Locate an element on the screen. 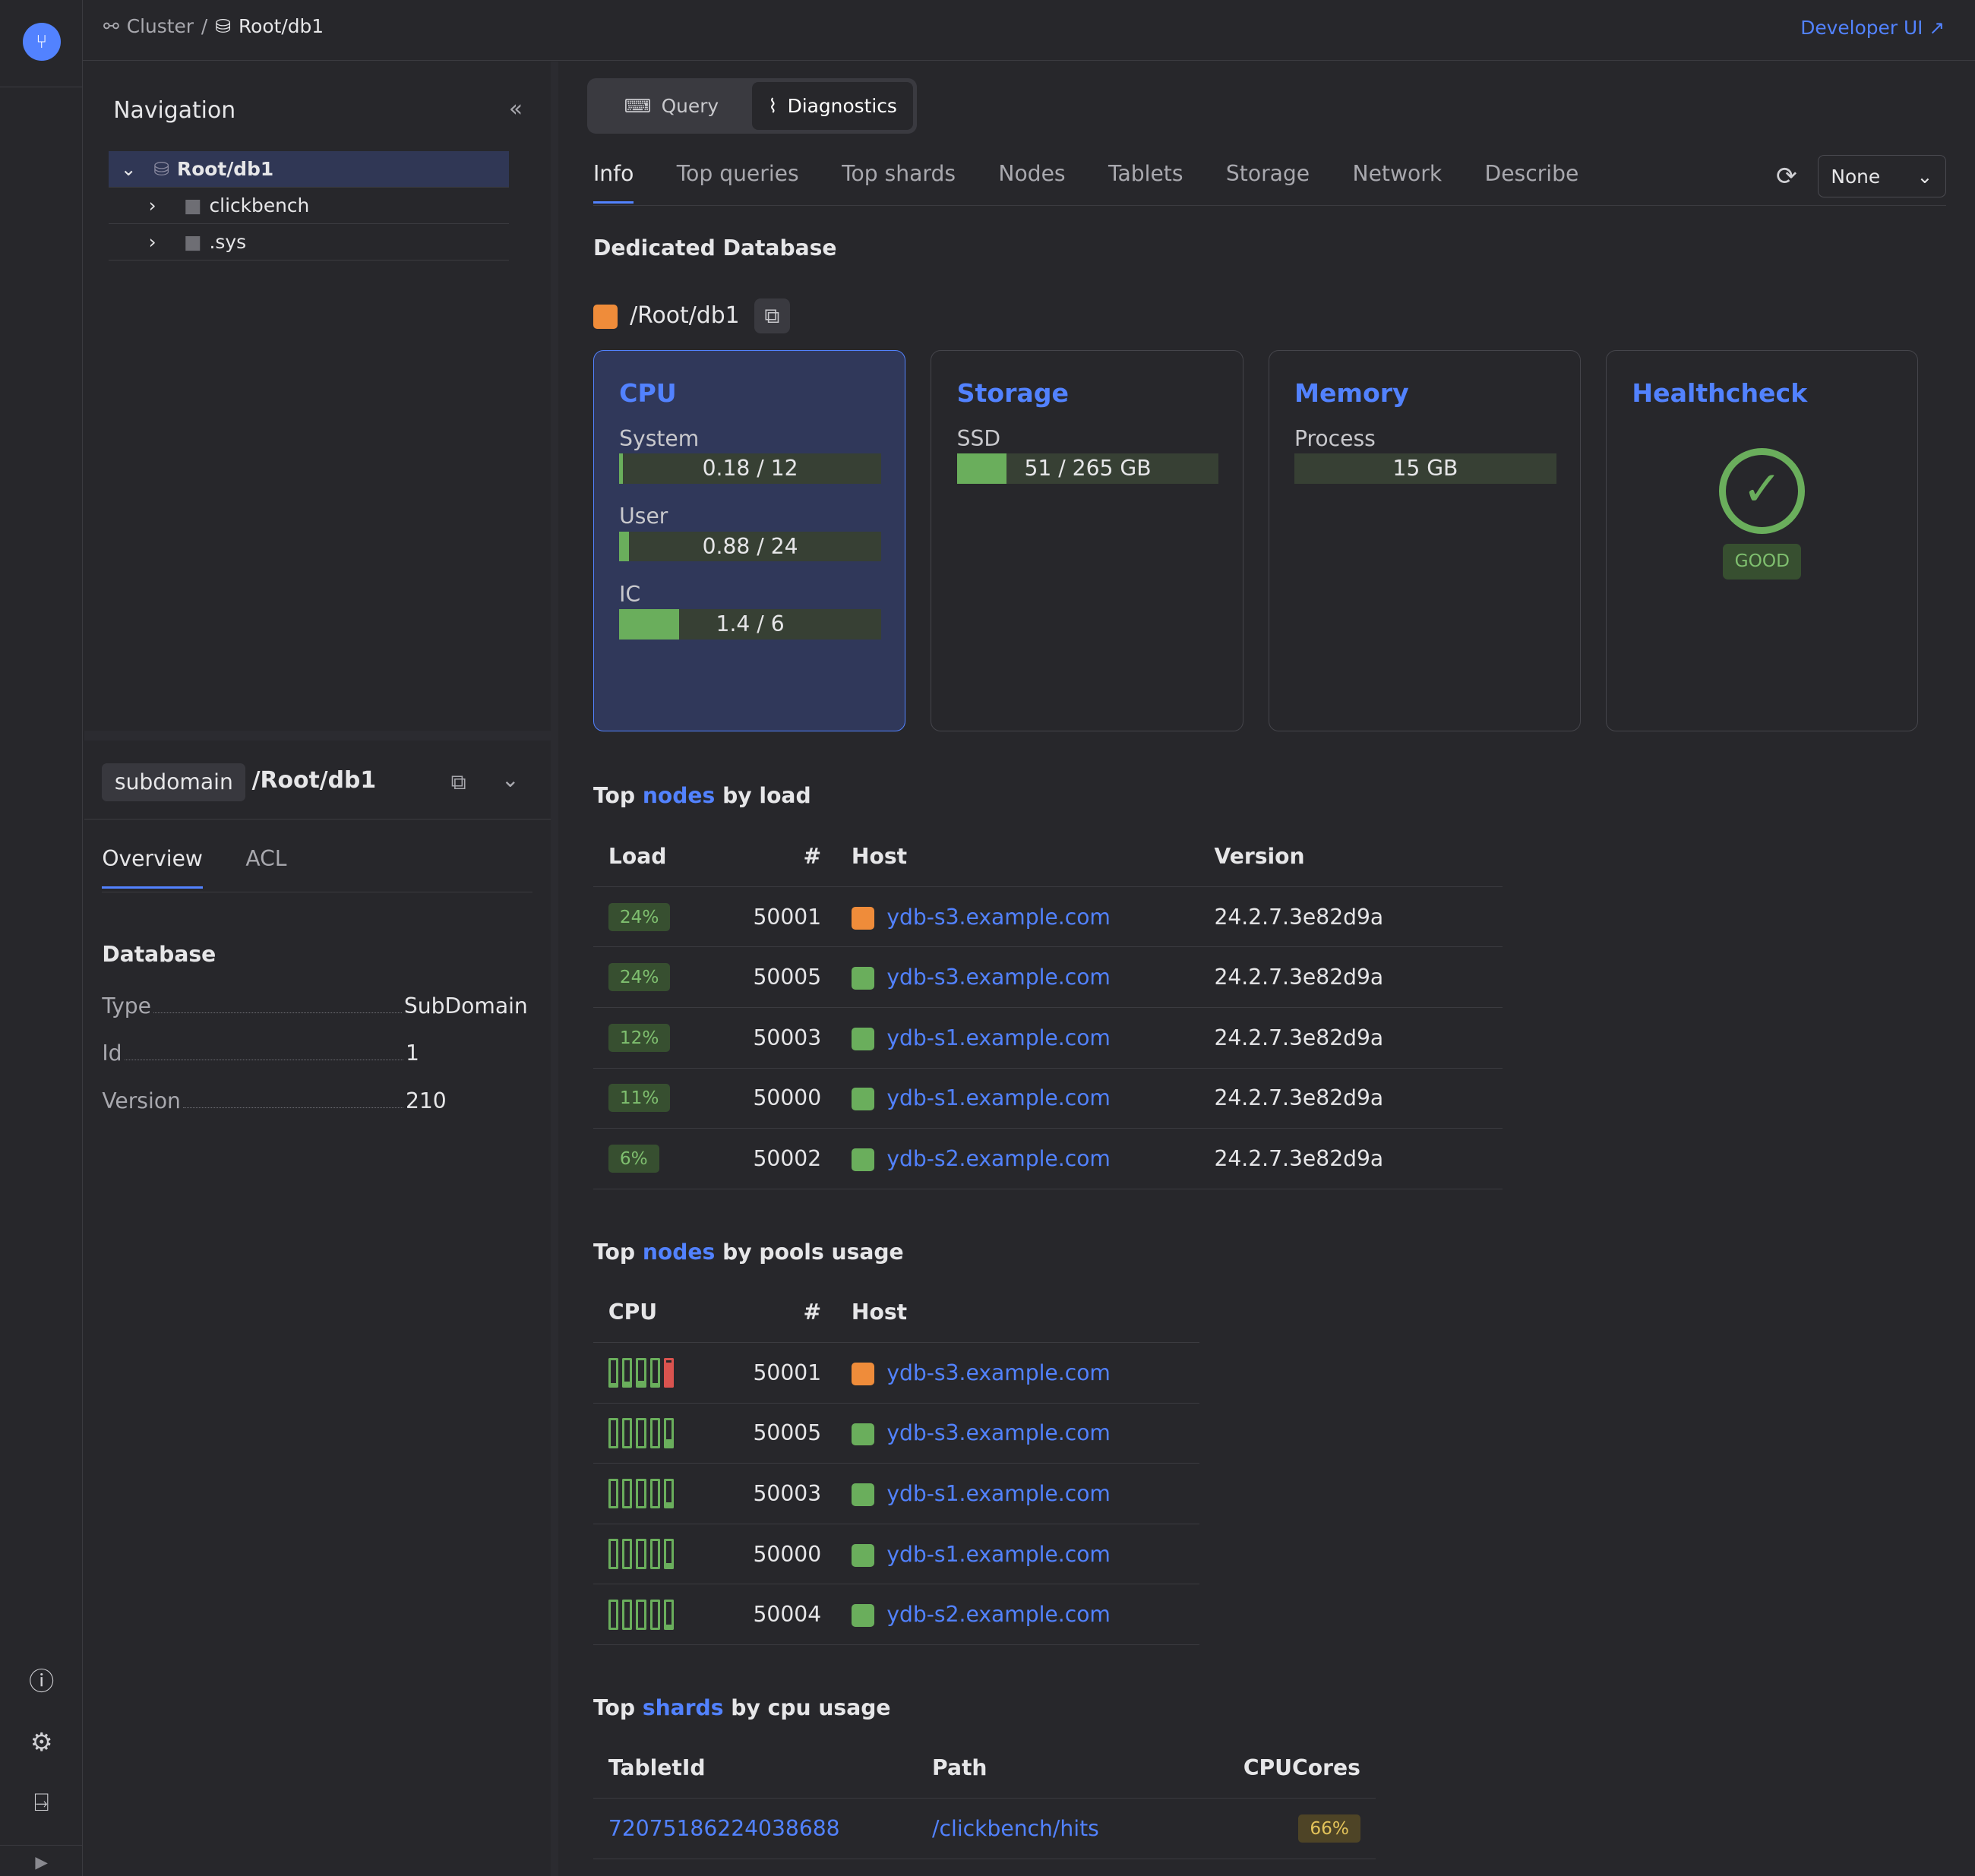  field-value: 1 is located at coordinates (412, 1053).